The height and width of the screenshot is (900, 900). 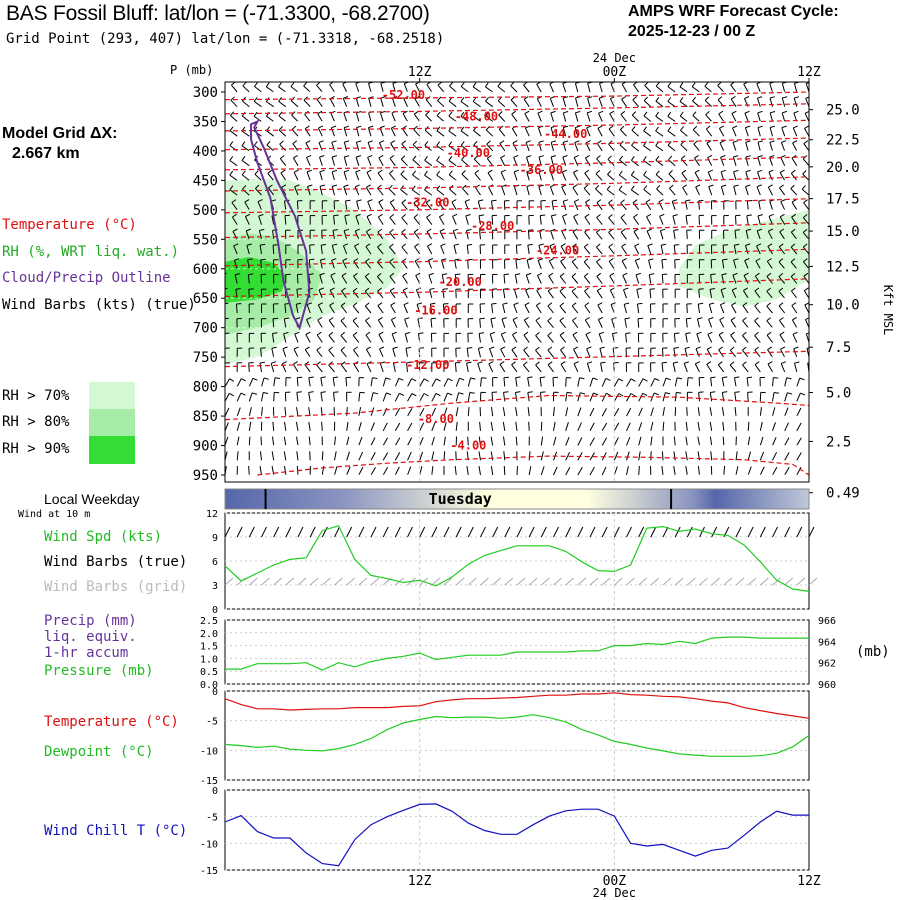 I want to click on pressure-tick-label: 900, so click(x=205, y=447).